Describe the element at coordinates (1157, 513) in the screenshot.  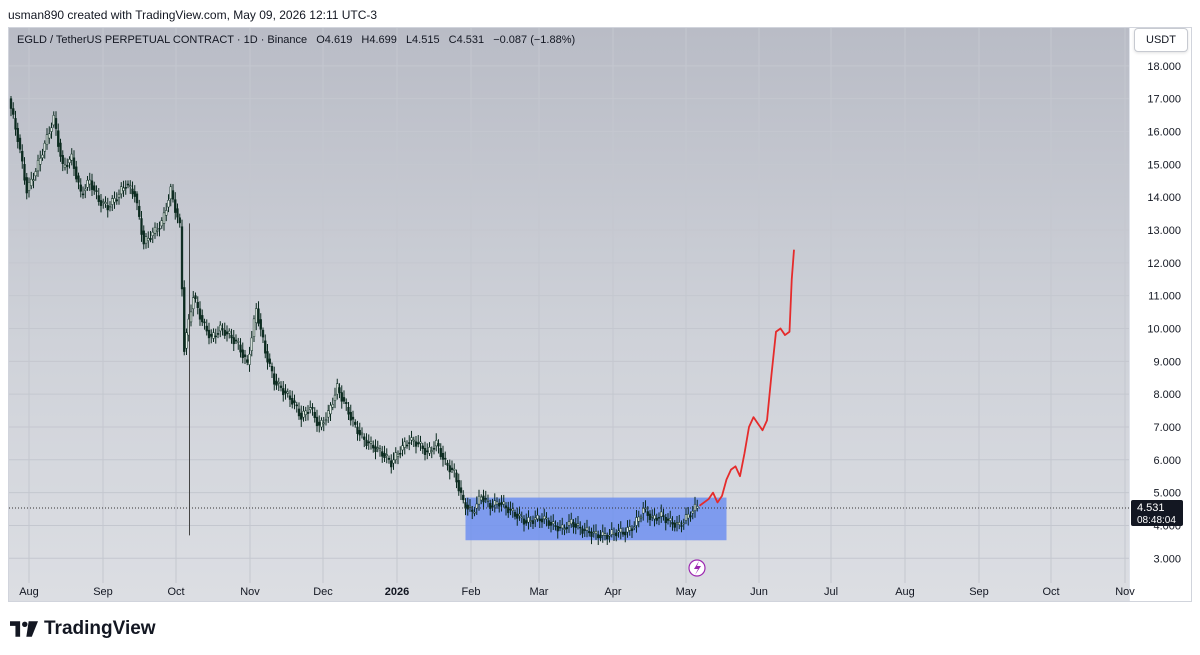
I see `last-price-tag` at that location.